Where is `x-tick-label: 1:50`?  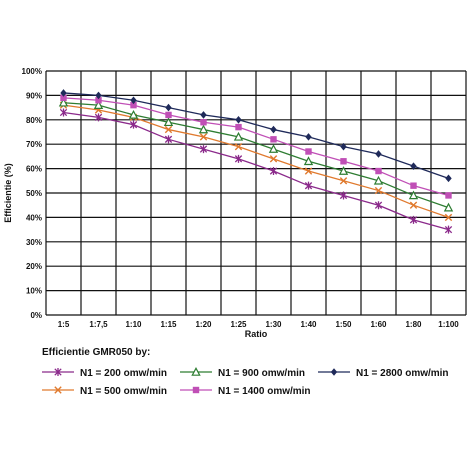
x-tick-label: 1:50 is located at coordinates (343, 324).